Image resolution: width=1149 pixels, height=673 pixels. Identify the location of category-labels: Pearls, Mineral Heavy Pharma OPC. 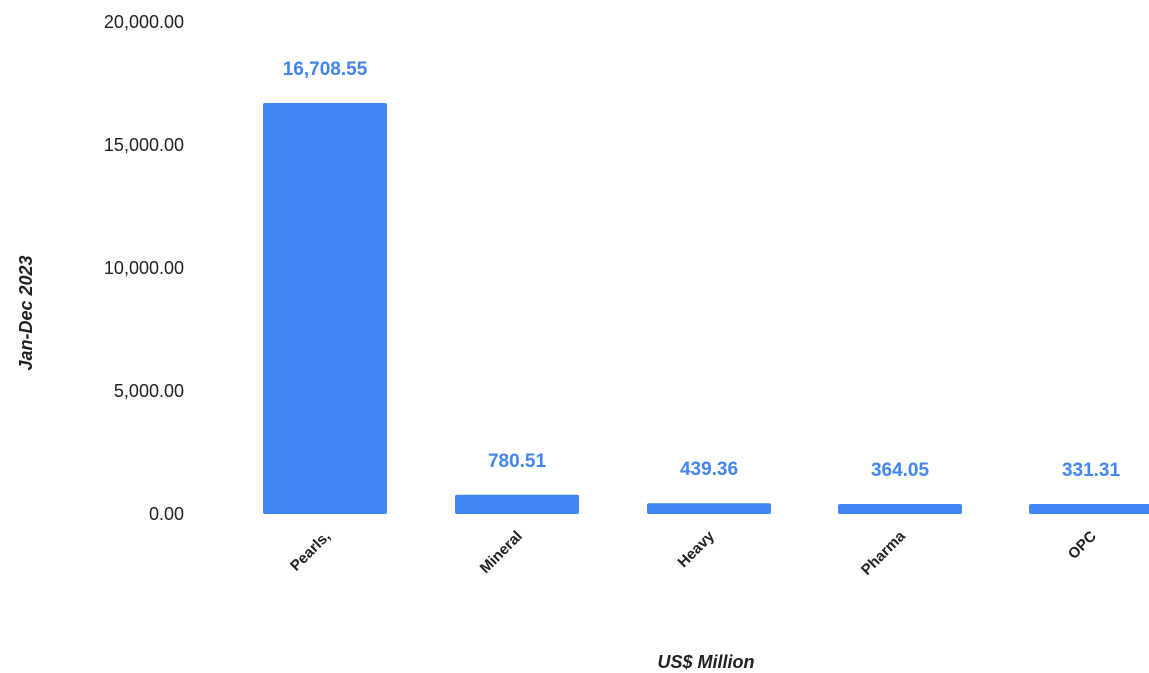
(693, 552).